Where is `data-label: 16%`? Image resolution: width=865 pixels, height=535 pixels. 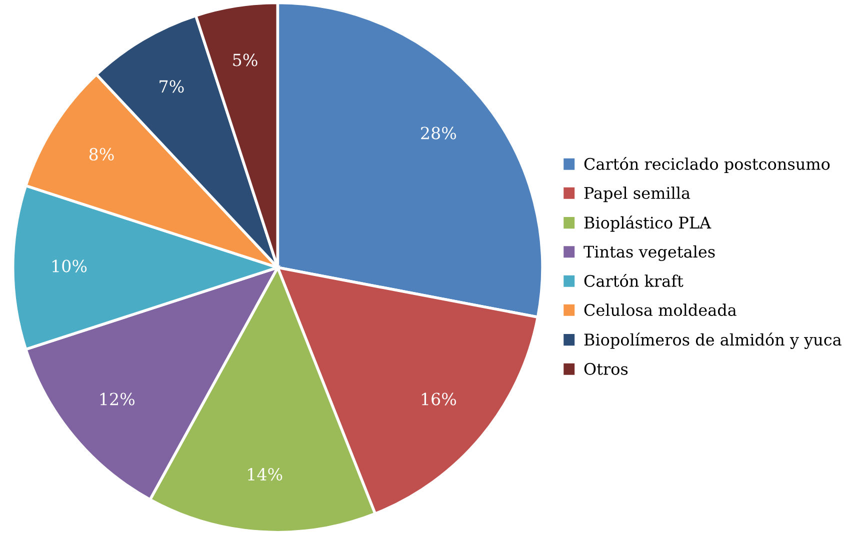 data-label: 16% is located at coordinates (439, 399).